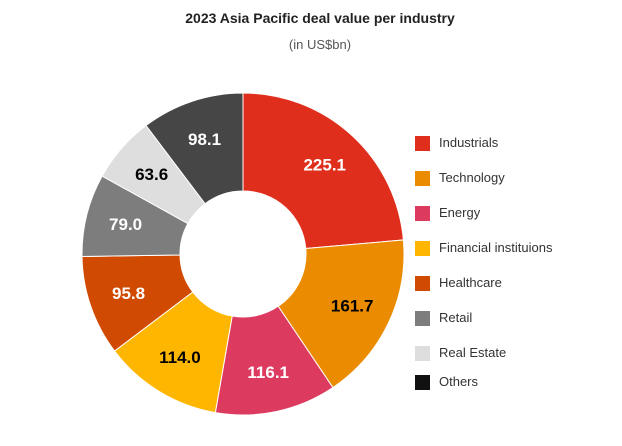  Describe the element at coordinates (469, 142) in the screenshot. I see `legend-label: Industrials` at that location.